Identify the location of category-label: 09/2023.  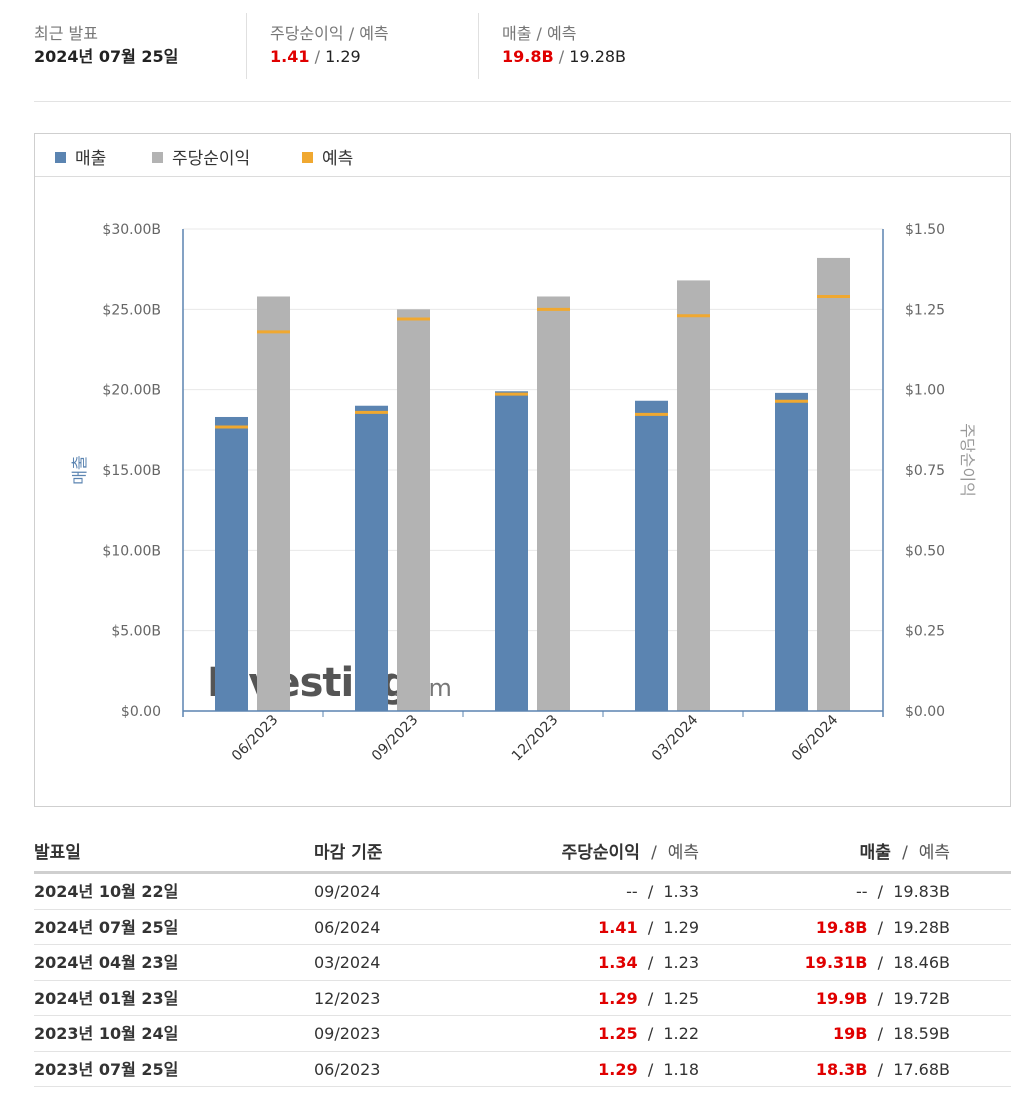
(395, 738).